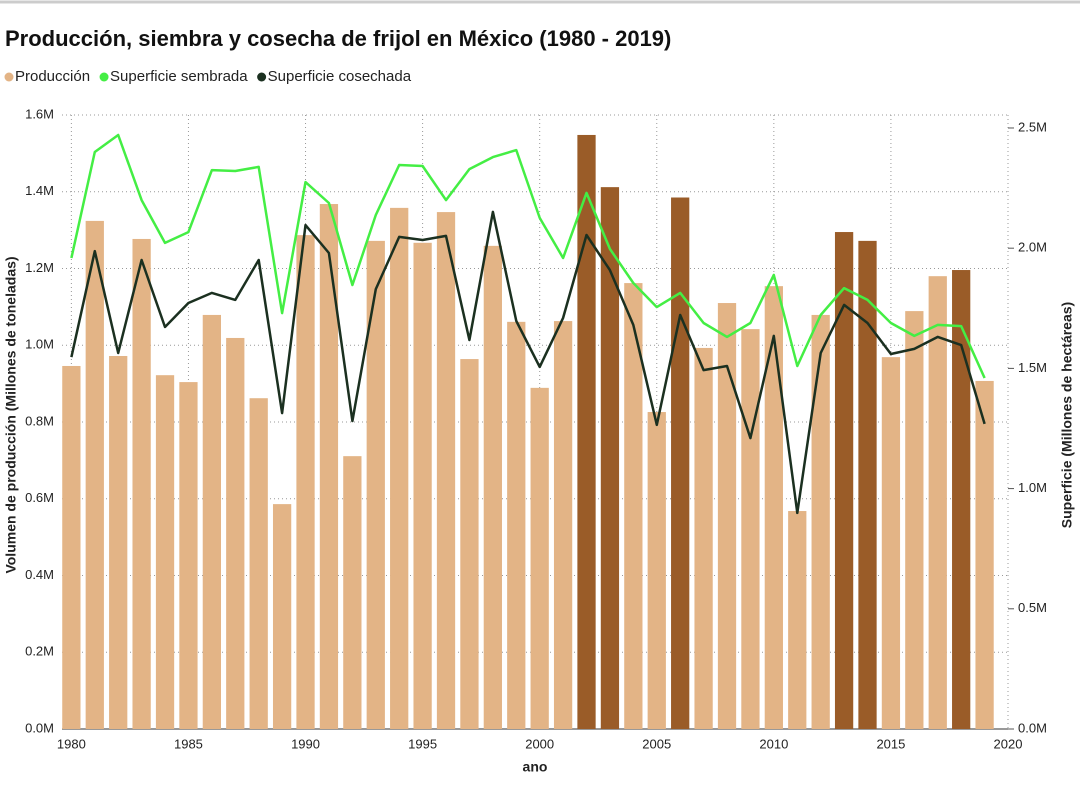 Image resolution: width=1080 pixels, height=797 pixels. What do you see at coordinates (1032, 247) in the screenshot?
I see `y2-tick-label: 2.0M` at bounding box center [1032, 247].